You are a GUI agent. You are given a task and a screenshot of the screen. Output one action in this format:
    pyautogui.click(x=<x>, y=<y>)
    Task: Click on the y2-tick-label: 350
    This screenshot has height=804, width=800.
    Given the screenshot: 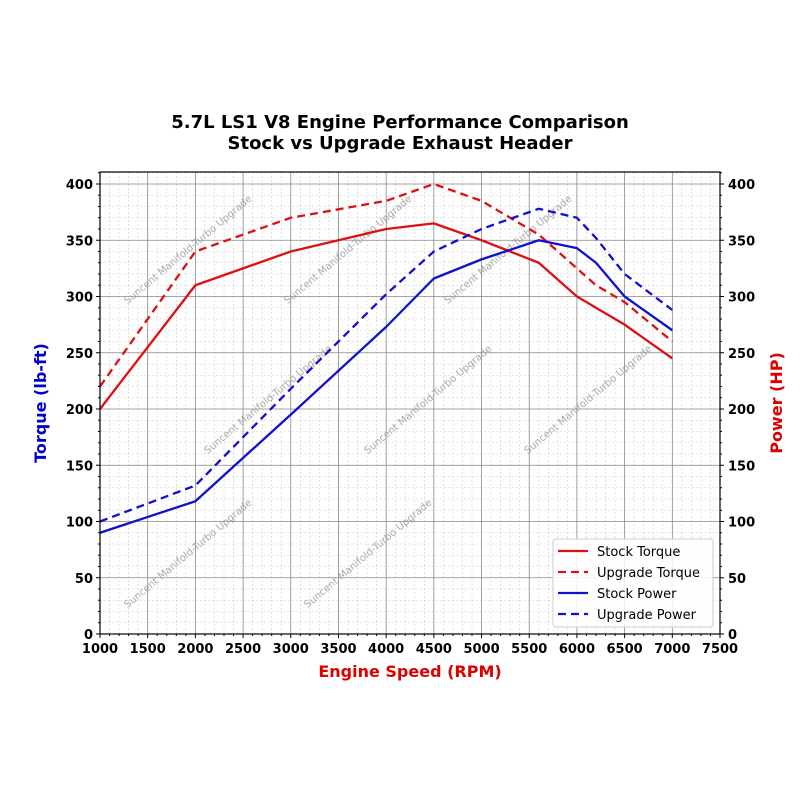 What is the action you would take?
    pyautogui.click(x=741, y=241)
    